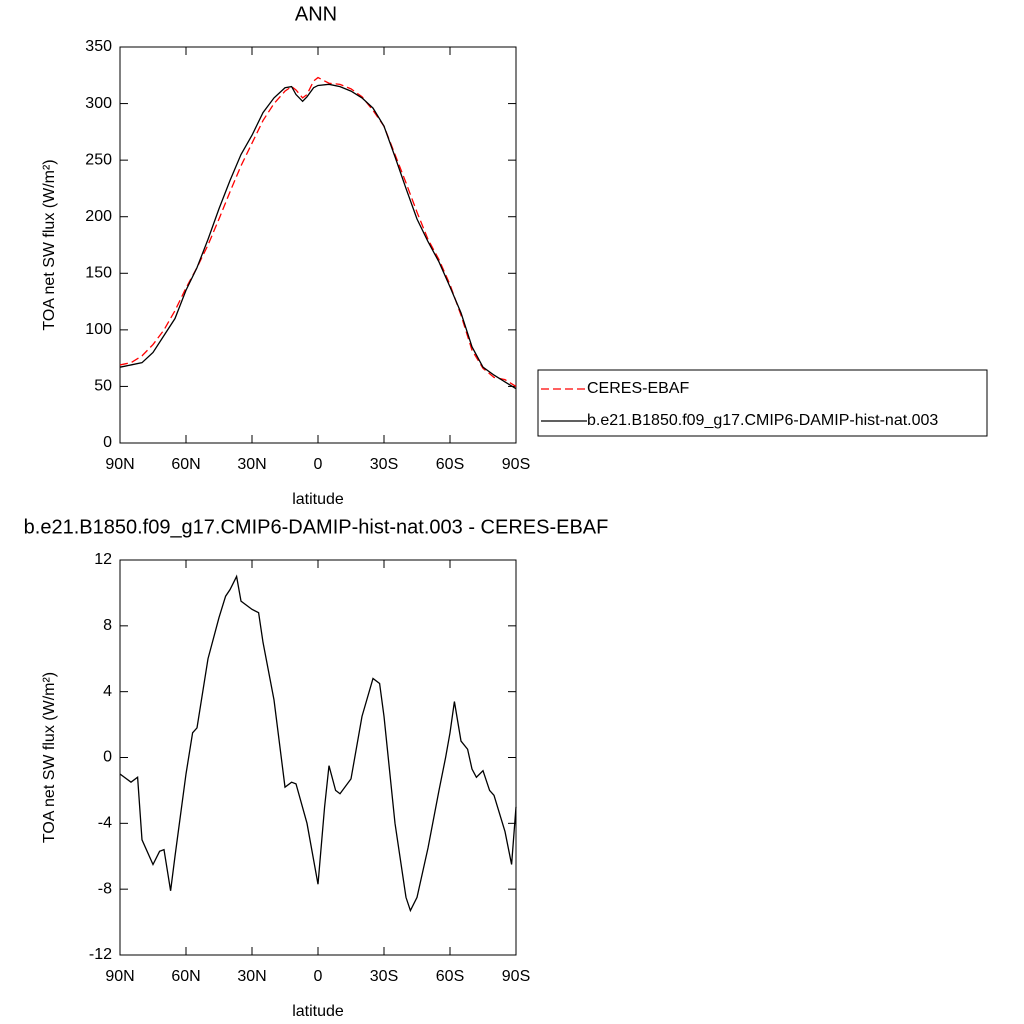  I want to click on y-tick-label: -12, so click(100, 954).